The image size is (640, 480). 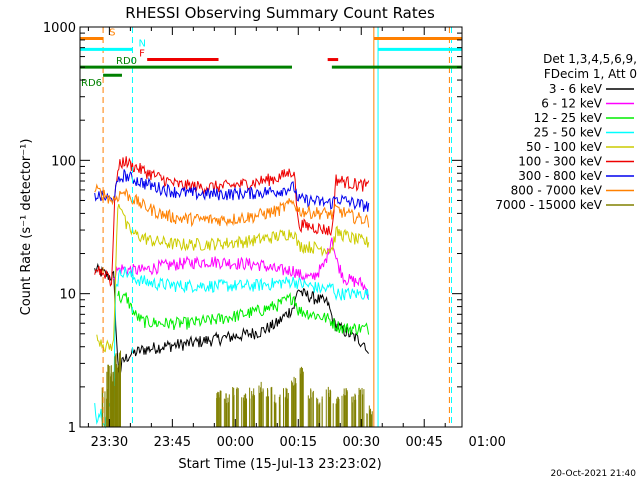 What do you see at coordinates (279, 464) in the screenshot?
I see `x-axis-label: Start Time (15-Jul-13 23:23:02)` at bounding box center [279, 464].